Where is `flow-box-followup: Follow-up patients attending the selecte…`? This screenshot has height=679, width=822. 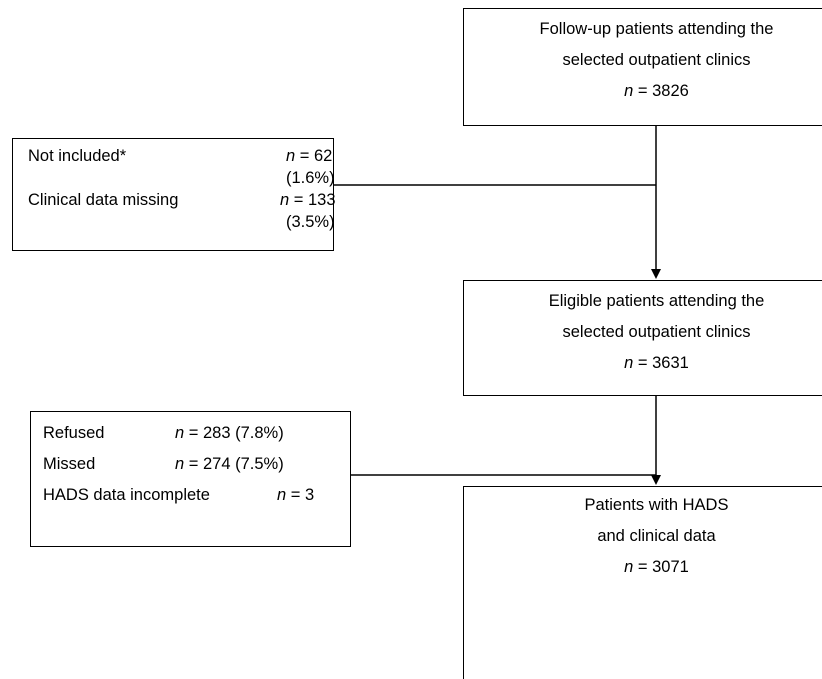 flow-box-followup: Follow-up patients attending the selecte… is located at coordinates (642, 67).